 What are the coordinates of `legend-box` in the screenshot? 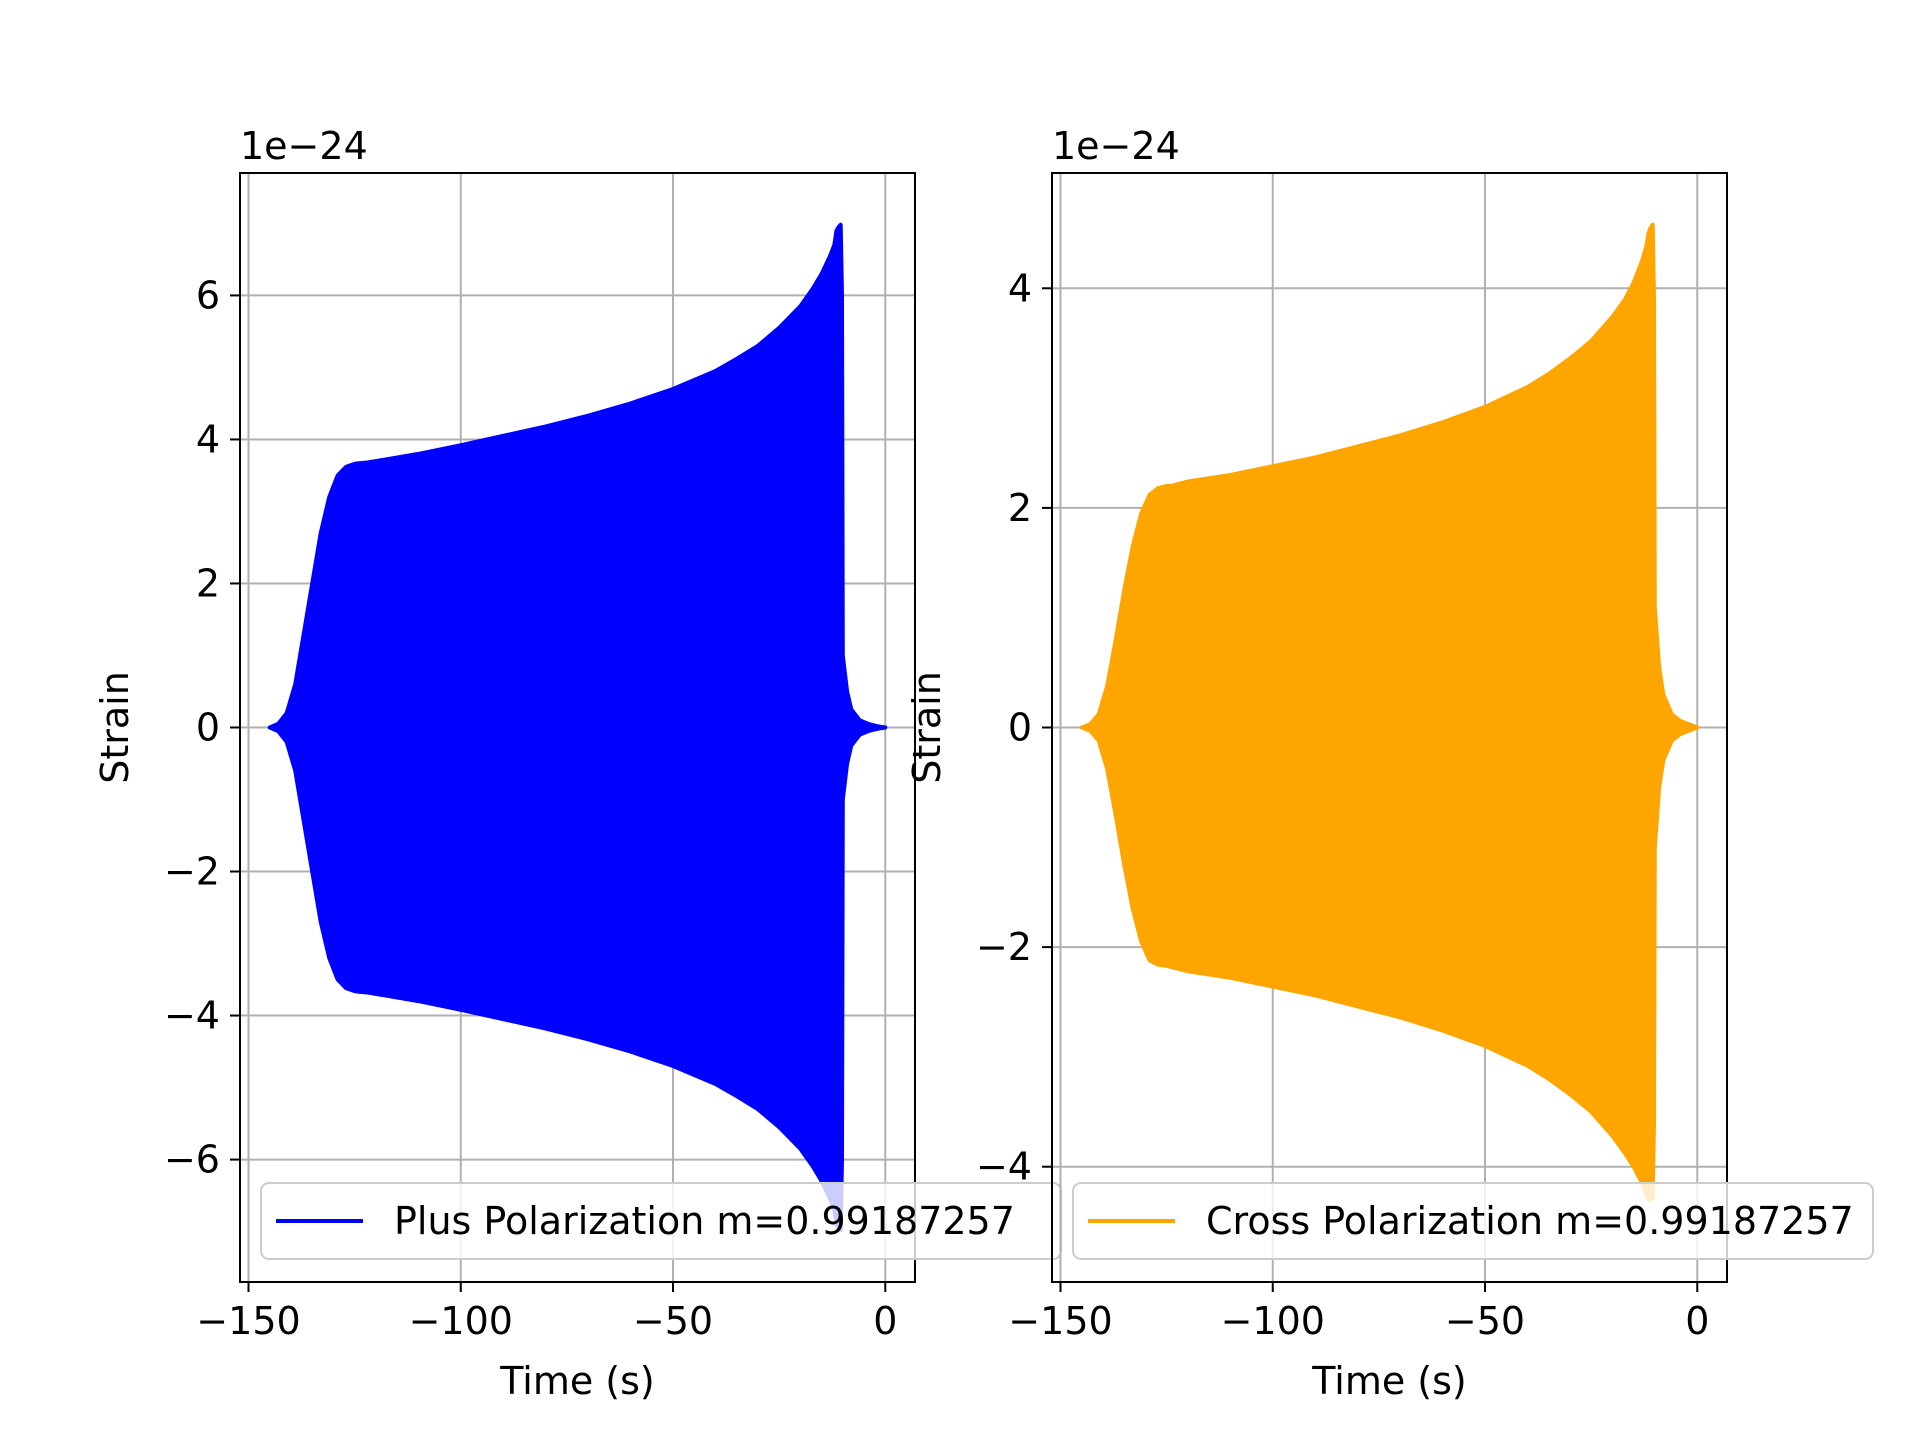 It's located at (1473, 1221).